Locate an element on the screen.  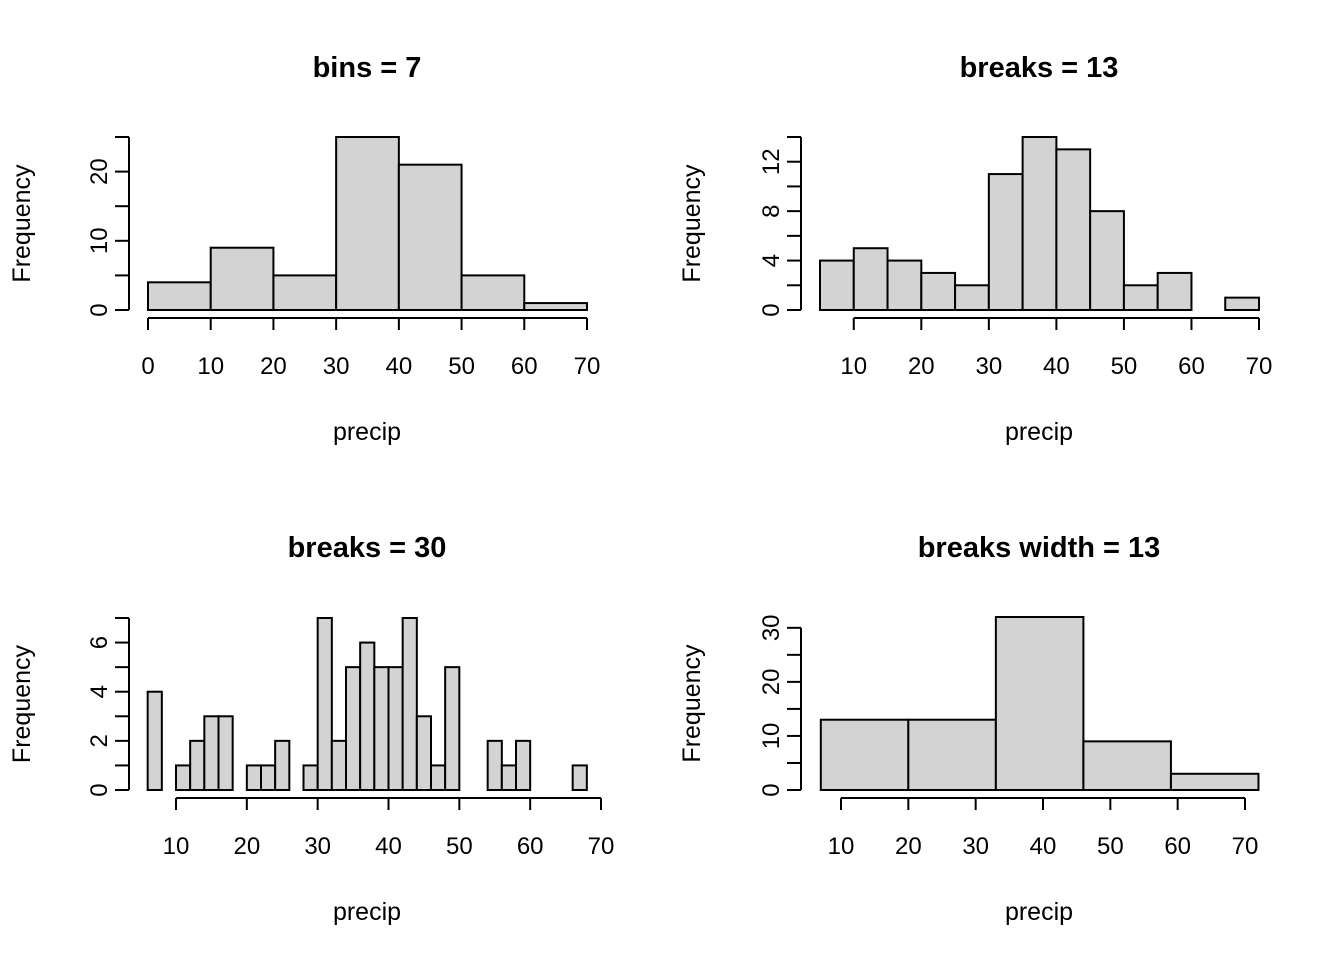
y-tick-label: 12 is located at coordinates (771, 161).